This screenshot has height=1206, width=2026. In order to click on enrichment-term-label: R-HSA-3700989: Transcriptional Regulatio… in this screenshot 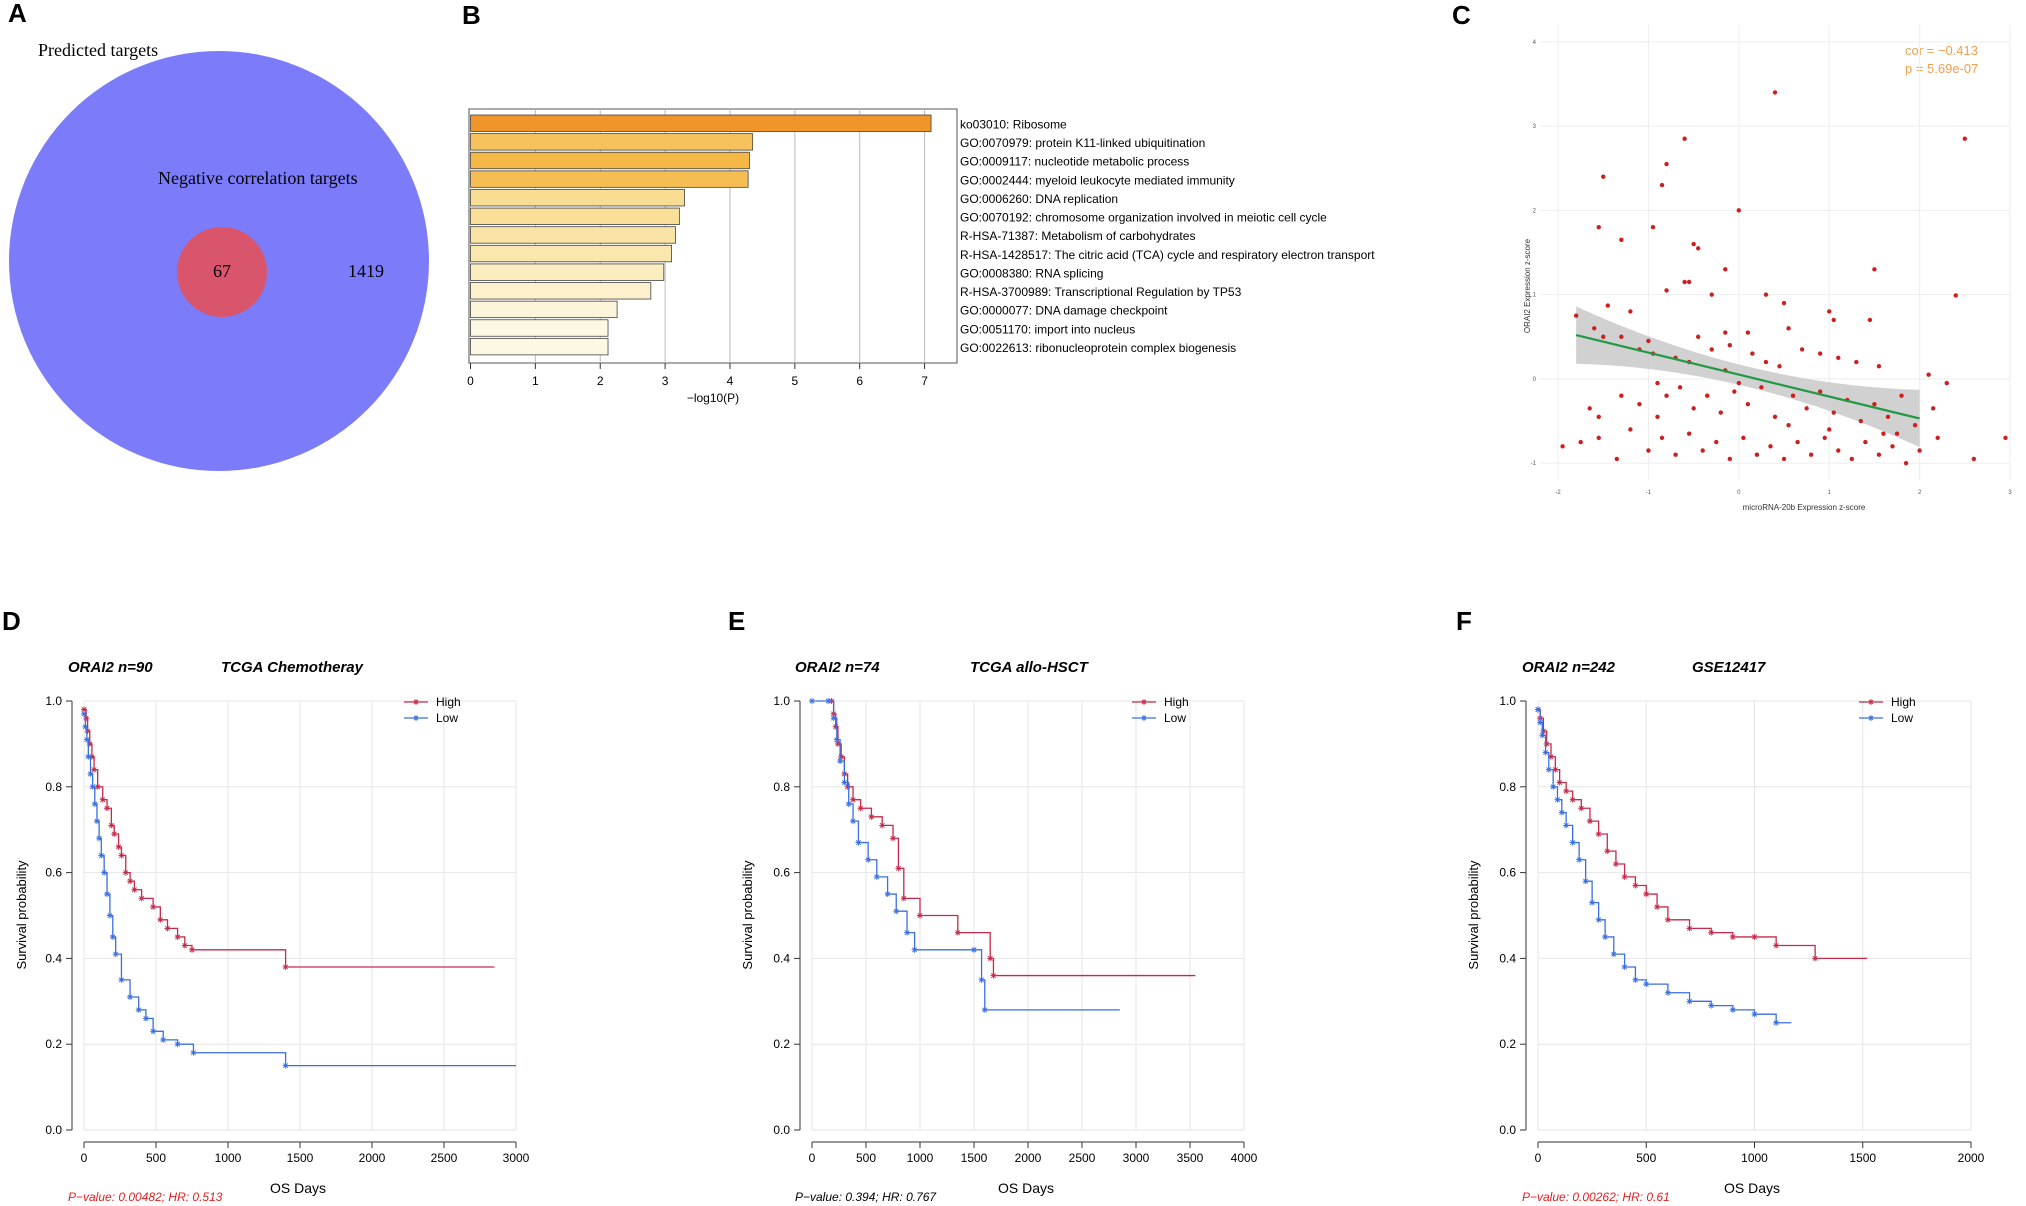, I will do `click(1101, 292)`.